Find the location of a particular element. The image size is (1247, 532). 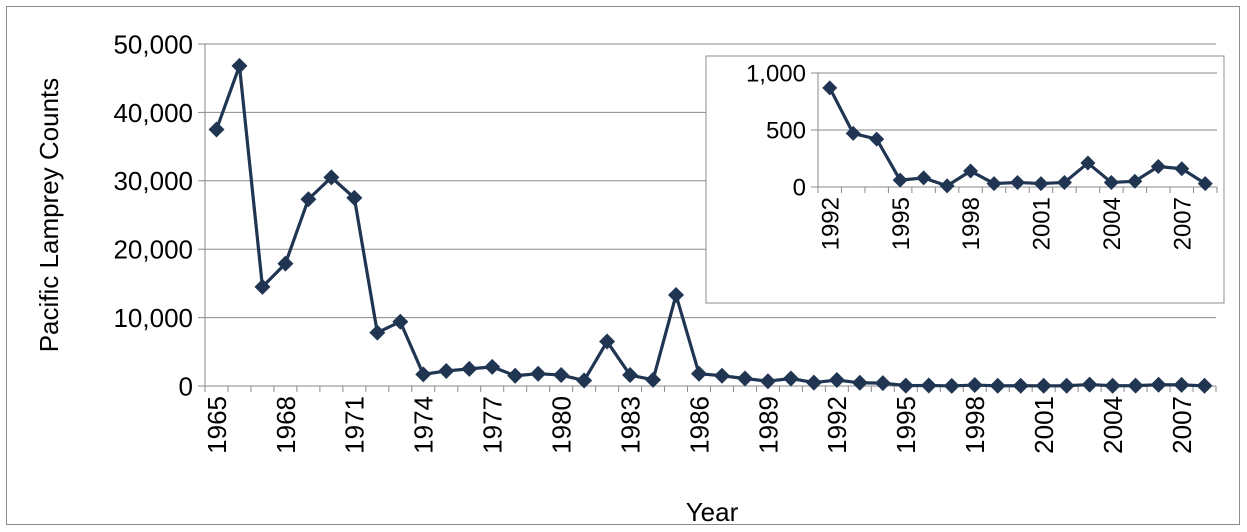

y-tick-label: 50,000 is located at coordinates (153, 44).